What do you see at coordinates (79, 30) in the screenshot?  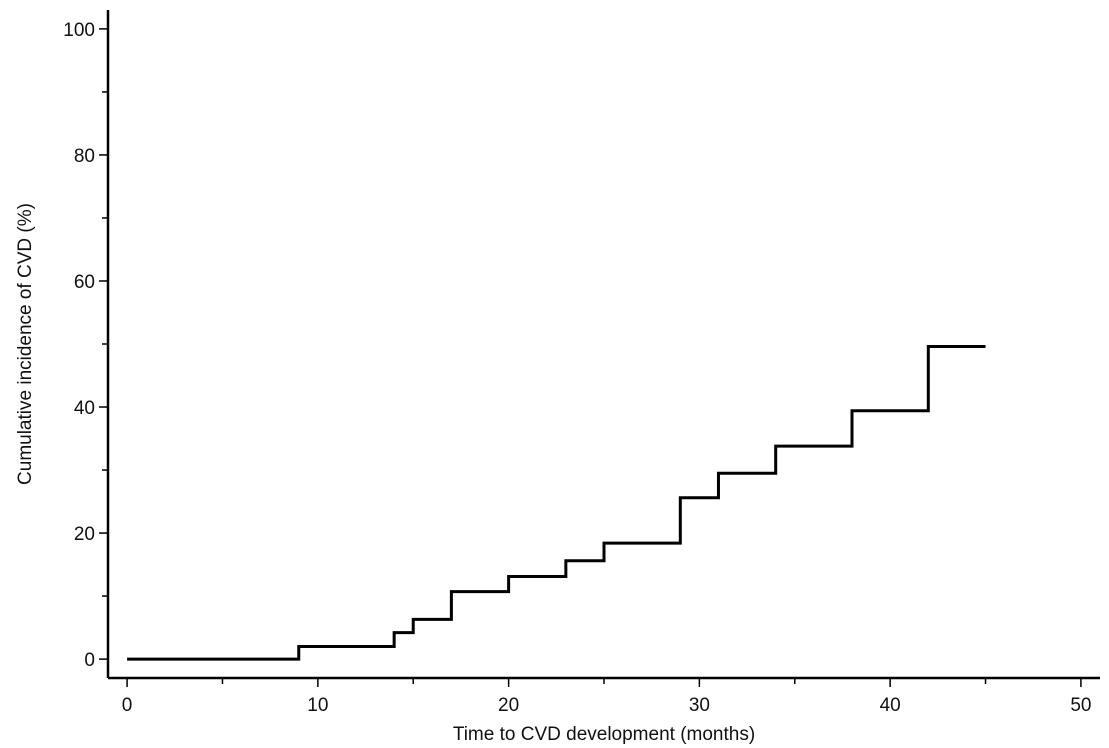 I see `y-tick-label-100: 100` at bounding box center [79, 30].